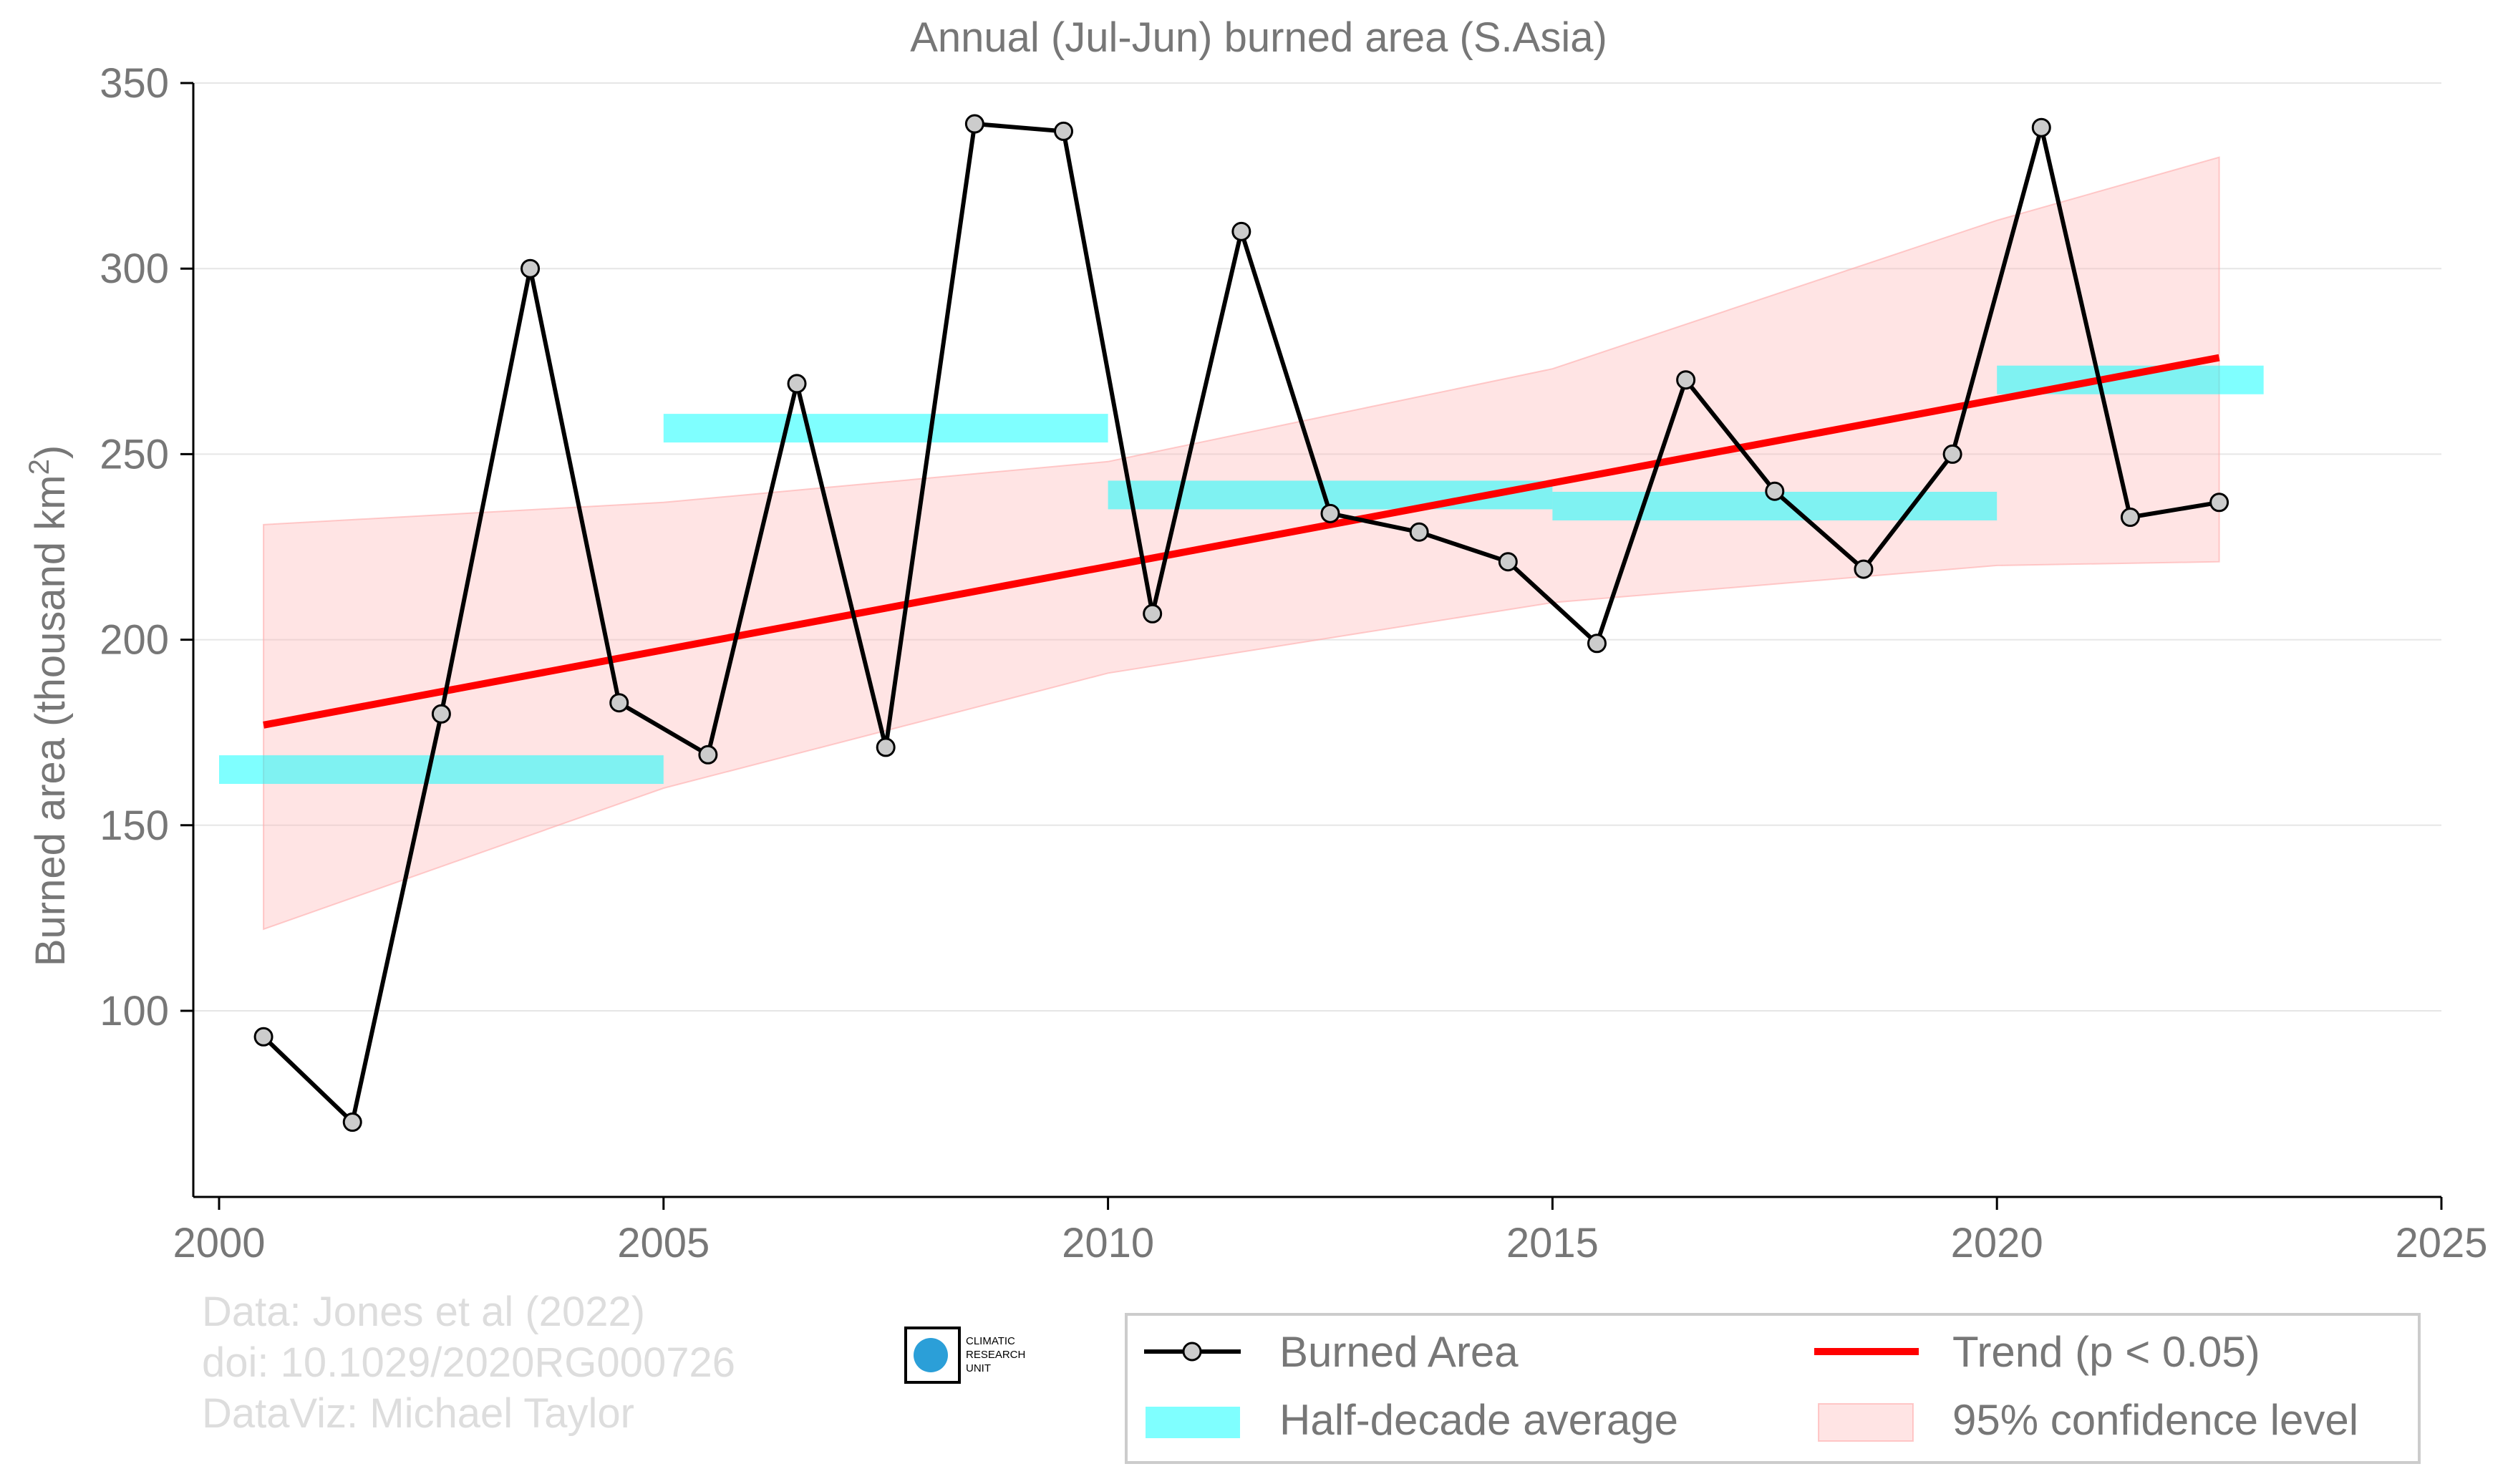  What do you see at coordinates (134, 1011) in the screenshot?
I see `y-tick-label: 100` at bounding box center [134, 1011].